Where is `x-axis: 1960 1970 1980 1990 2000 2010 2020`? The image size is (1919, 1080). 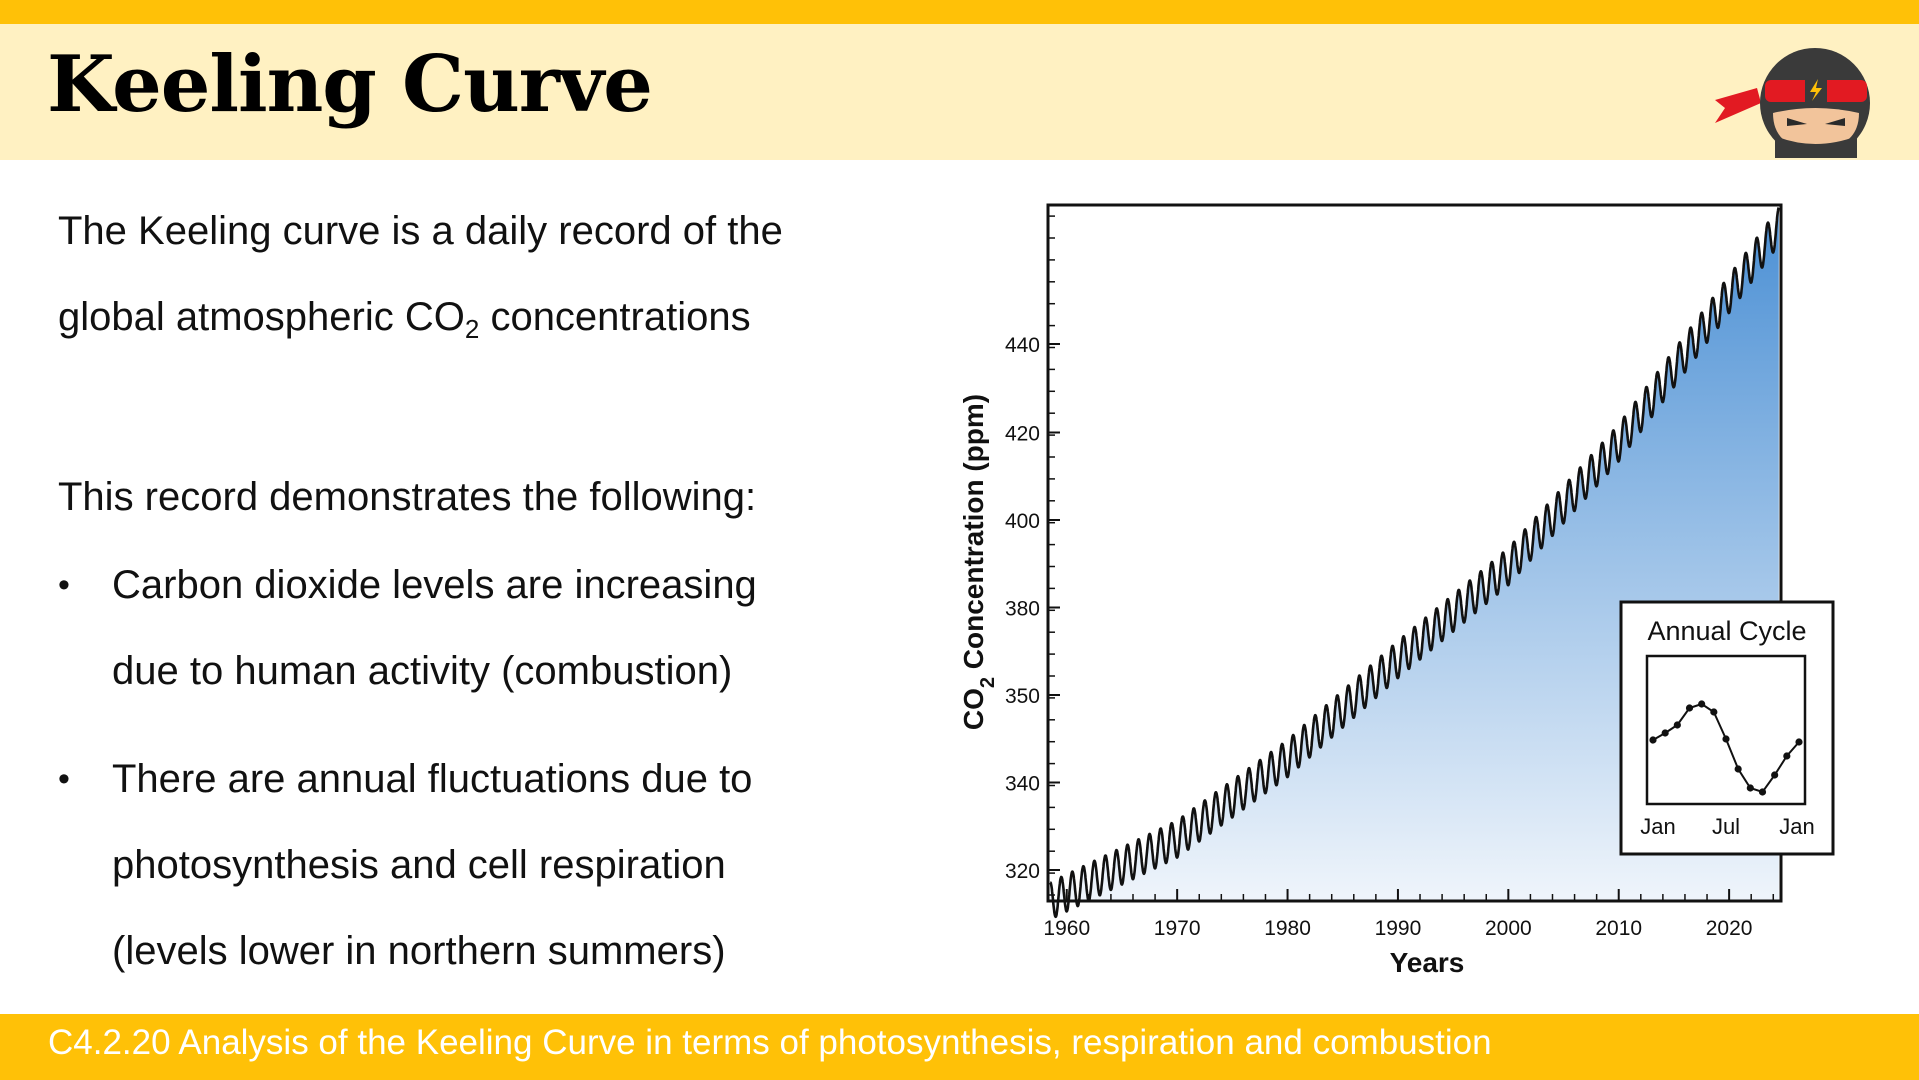 x-axis: 1960 1970 1980 1990 2000 2010 2020 is located at coordinates (1409, 914).